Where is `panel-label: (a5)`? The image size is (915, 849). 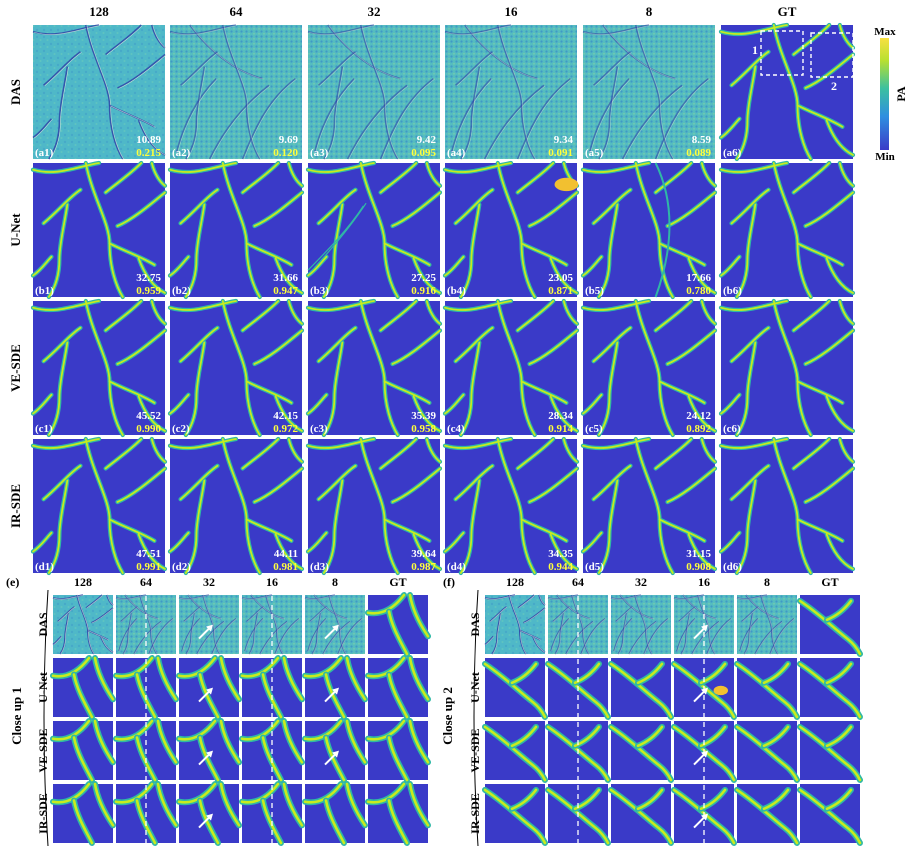 panel-label: (a5) is located at coordinates (594, 153).